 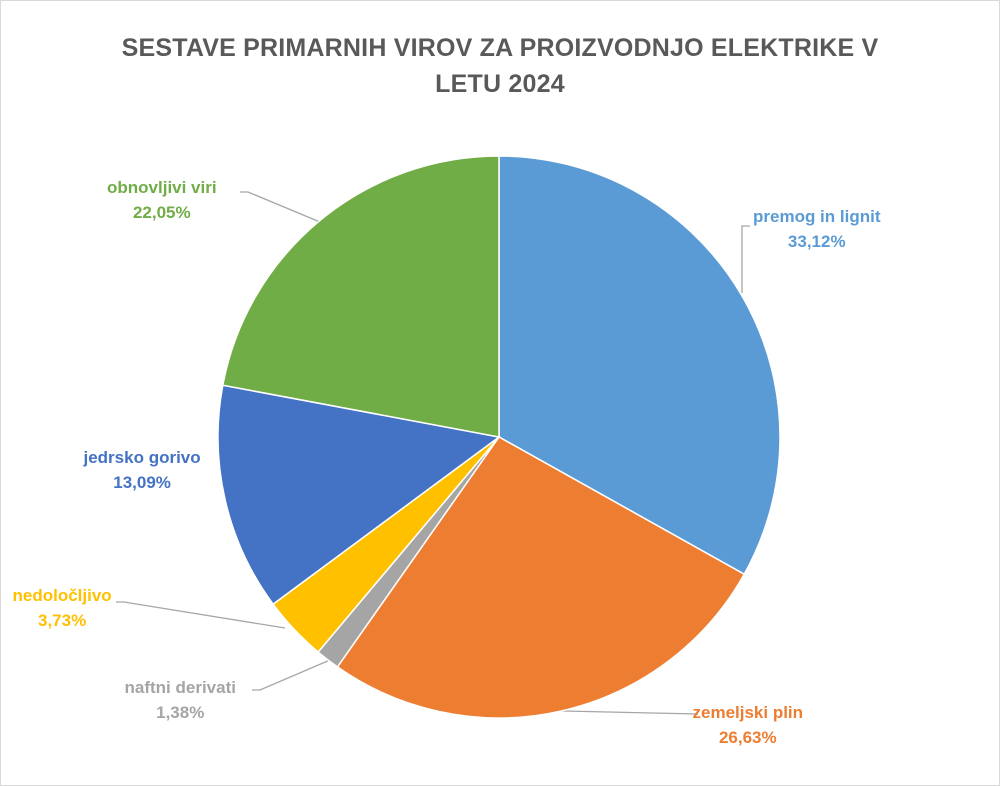 I want to click on slice-label-4: jedrsko gorivo 13,09%, so click(x=142, y=470).